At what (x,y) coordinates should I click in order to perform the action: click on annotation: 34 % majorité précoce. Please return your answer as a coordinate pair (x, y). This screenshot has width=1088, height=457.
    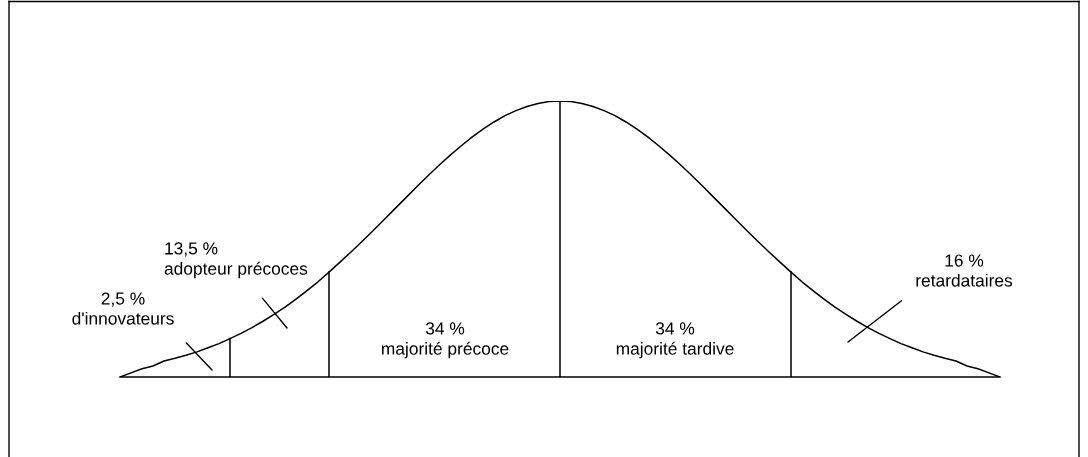
    Looking at the image, I should click on (445, 340).